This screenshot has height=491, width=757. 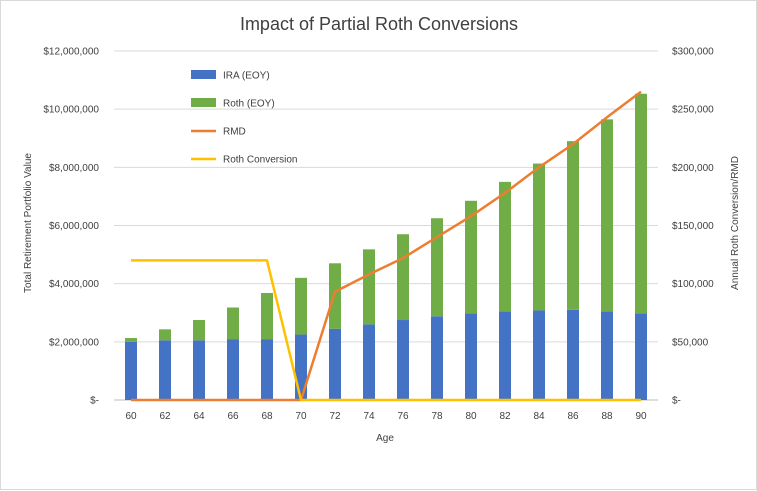 I want to click on x-tick-label: 74, so click(x=369, y=416).